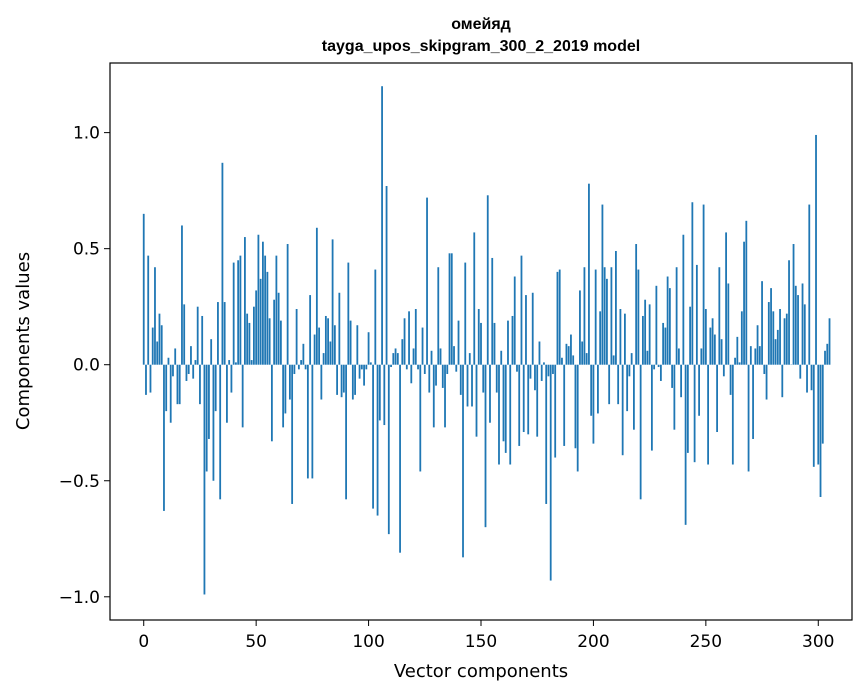 This screenshot has width=867, height=696. What do you see at coordinates (818, 642) in the screenshot?
I see `x-tick-label: 300` at bounding box center [818, 642].